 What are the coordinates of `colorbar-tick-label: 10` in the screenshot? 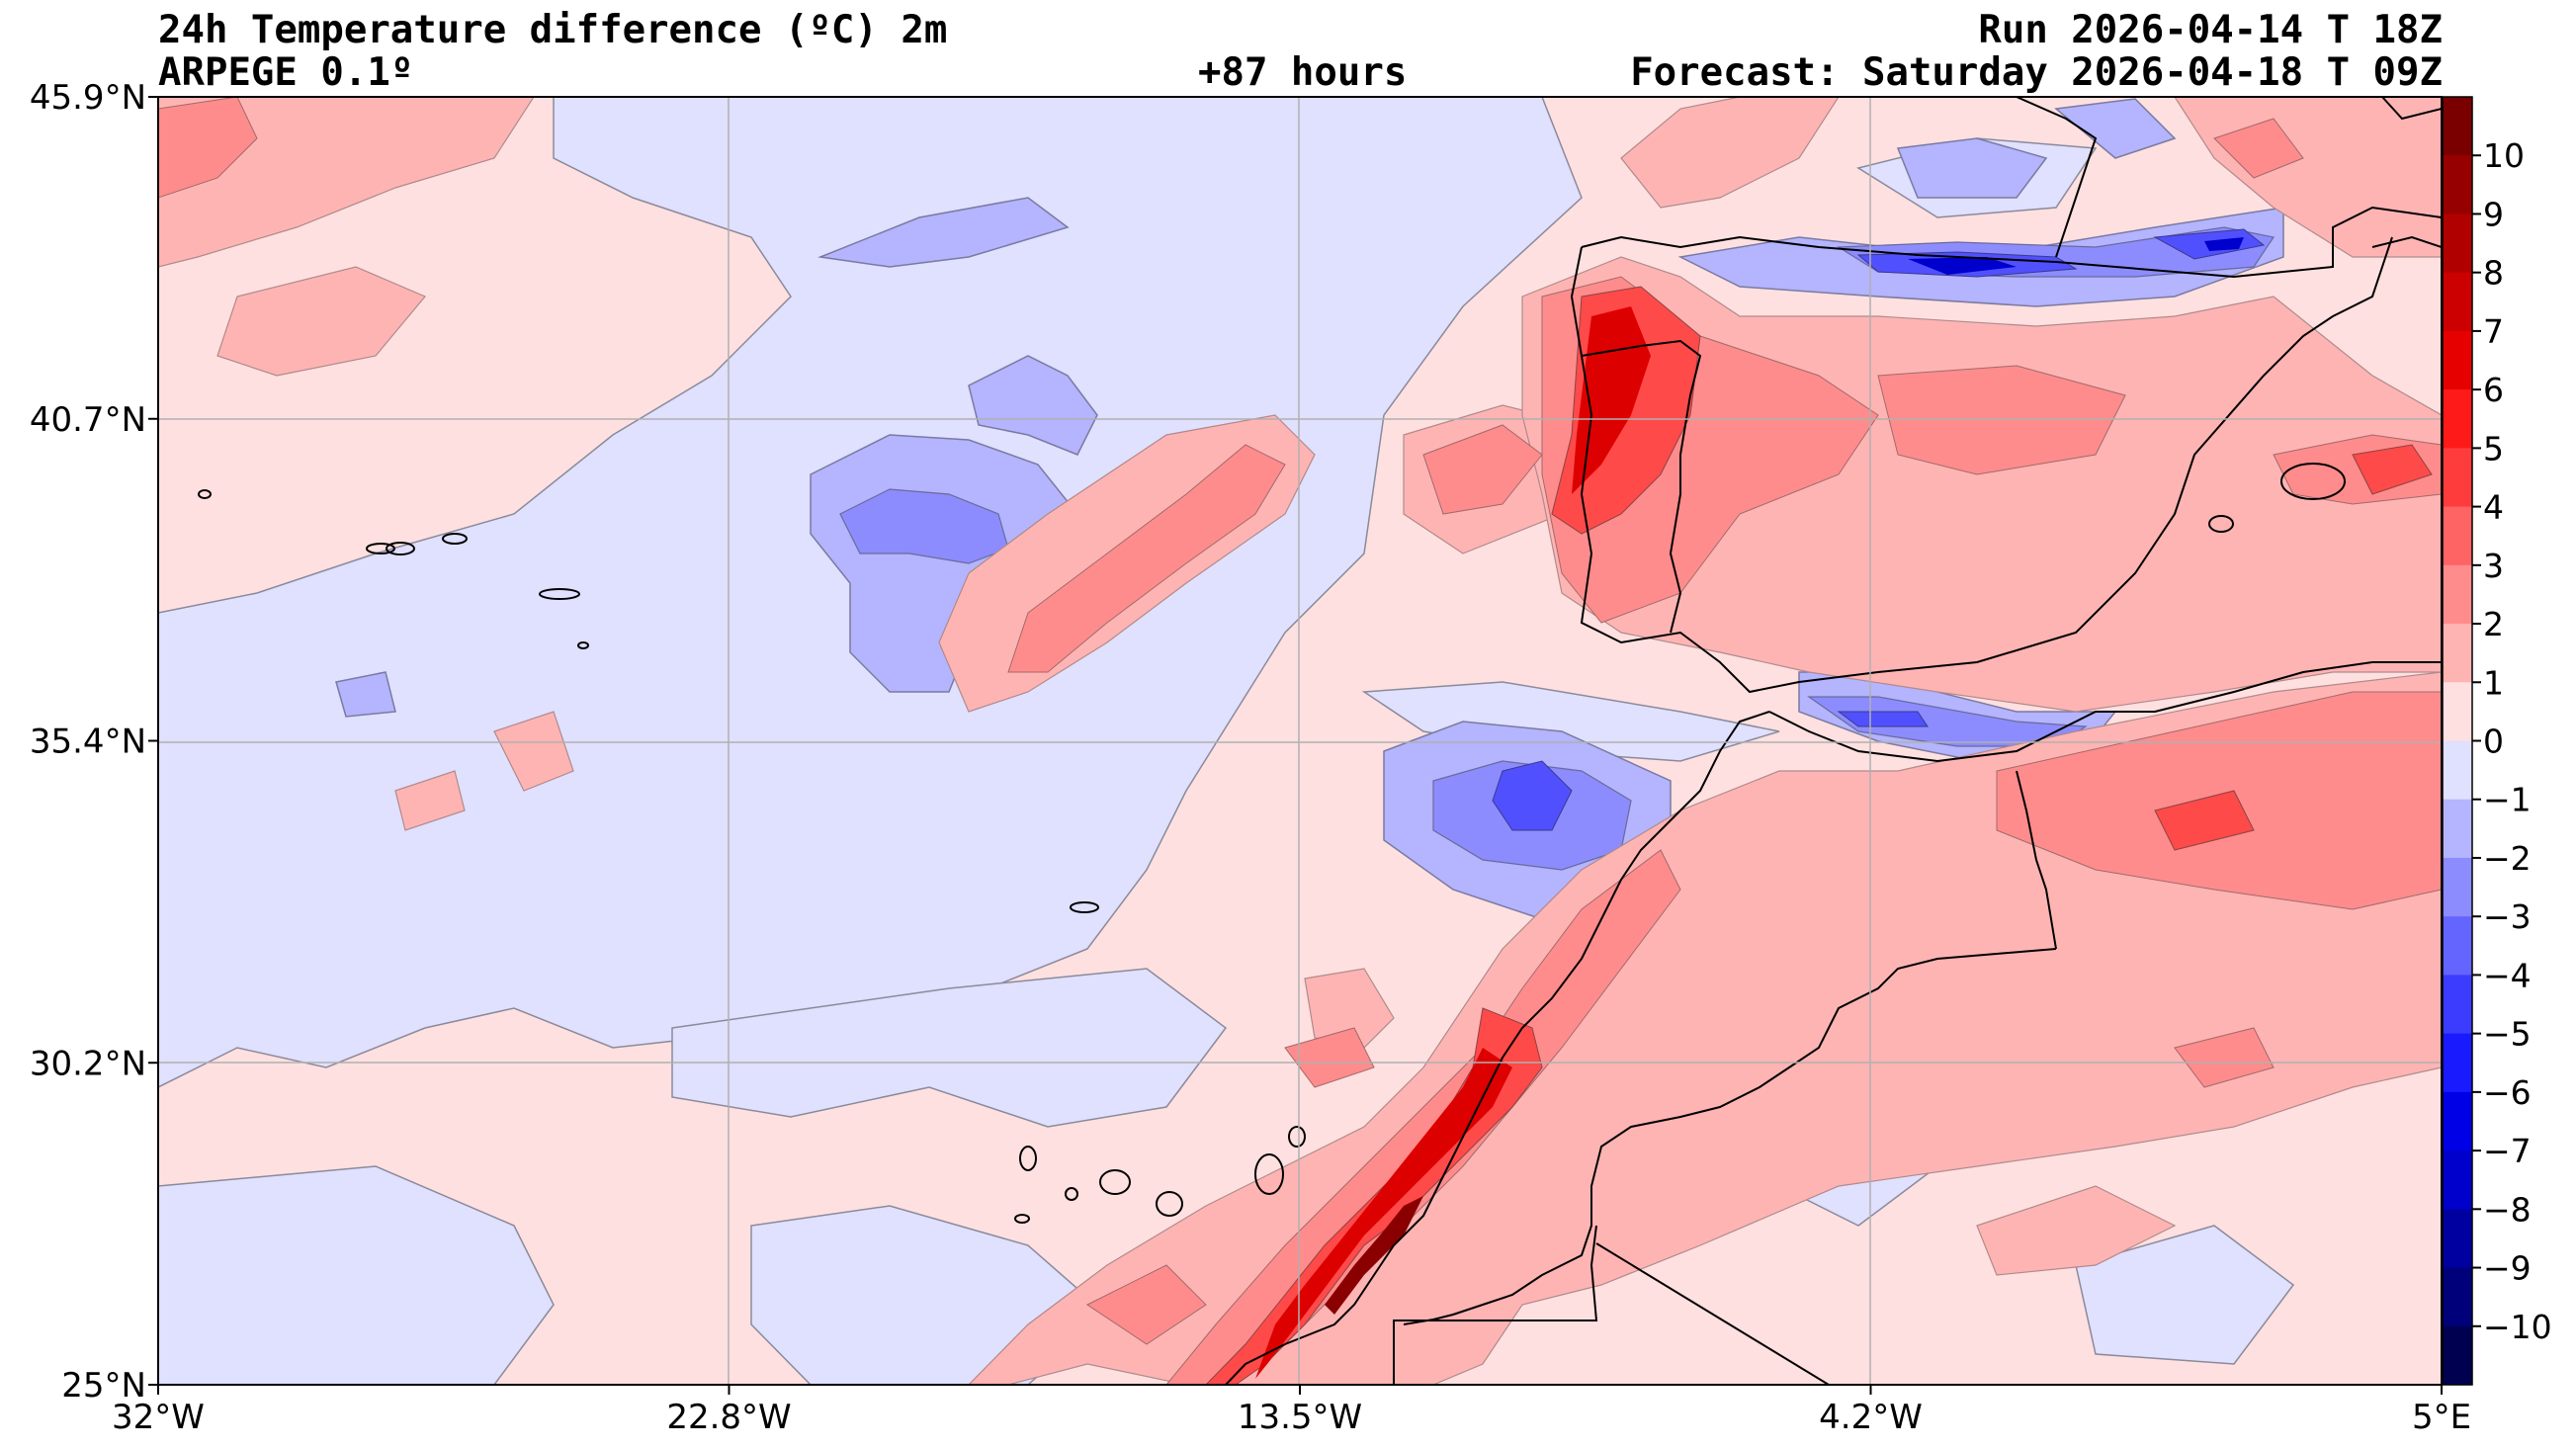 It's located at (2504, 155).